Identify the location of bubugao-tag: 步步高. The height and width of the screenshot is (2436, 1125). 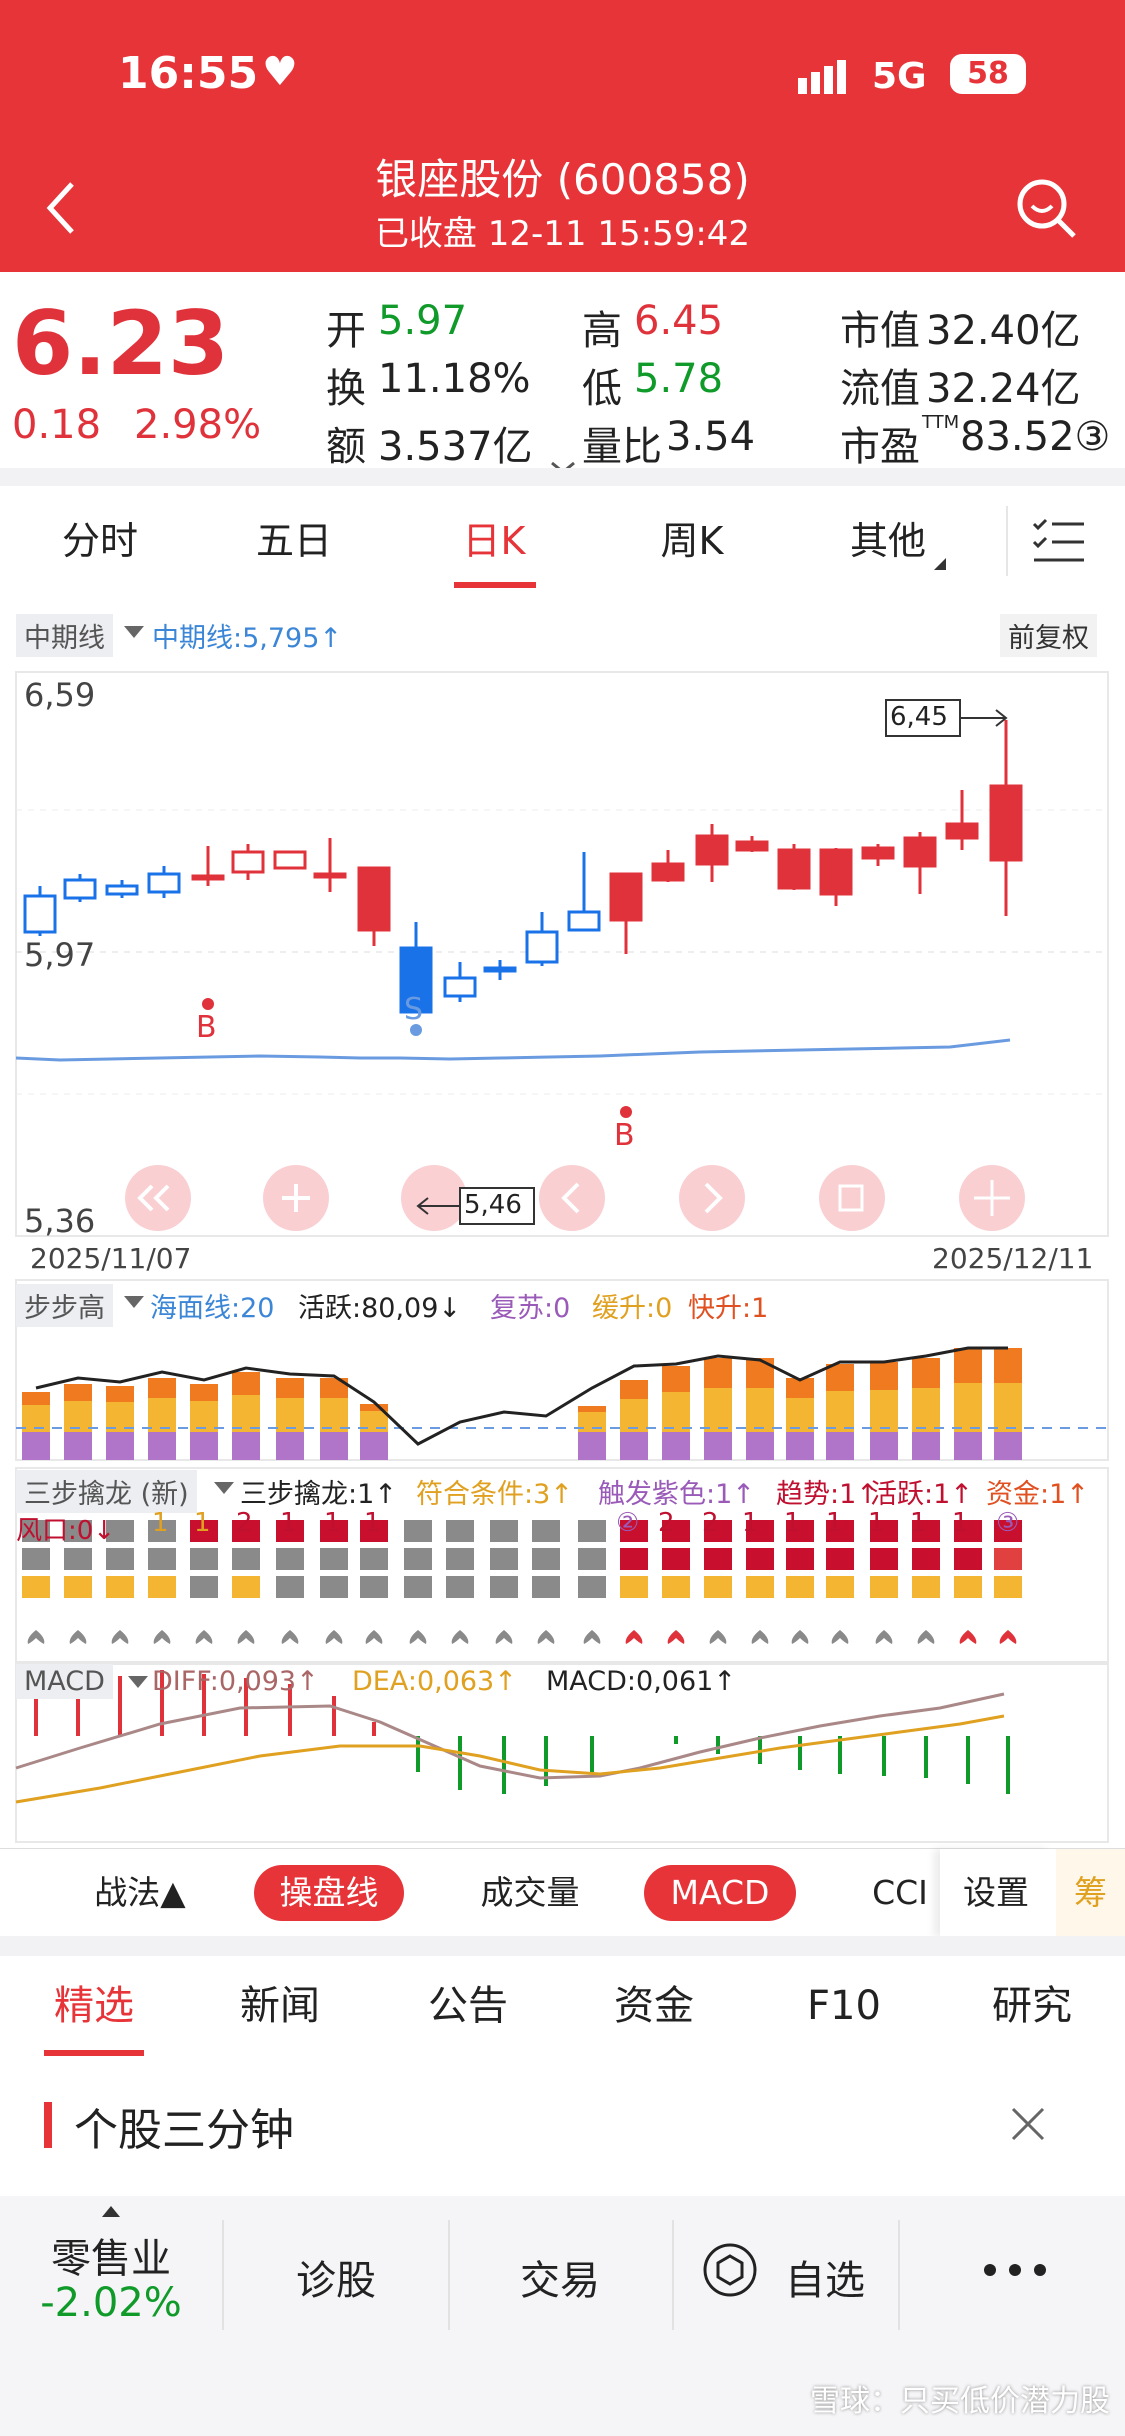
(64, 1305).